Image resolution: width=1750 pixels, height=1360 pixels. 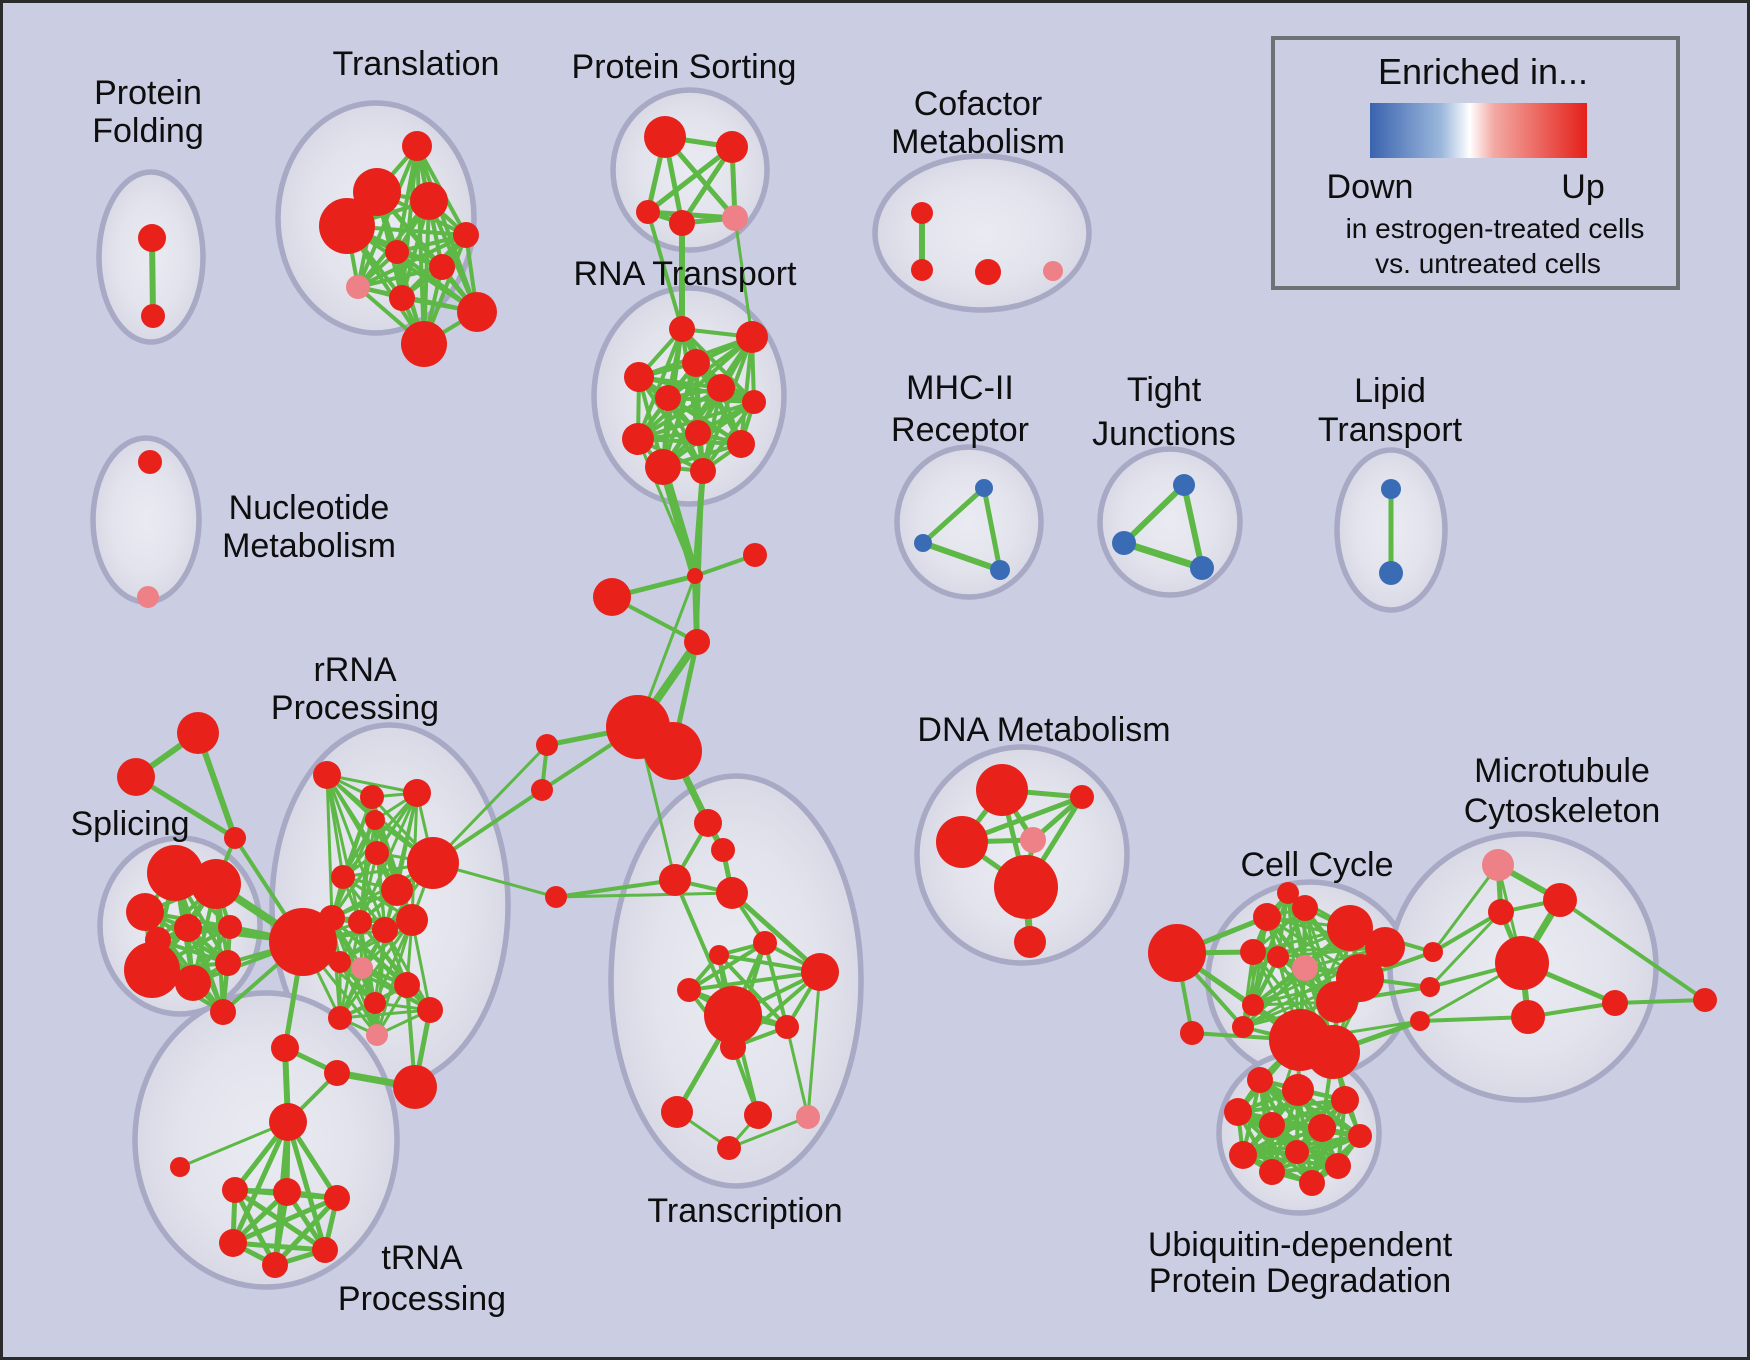 What do you see at coordinates (1337, 1002) in the screenshot?
I see `node-cc11-red` at bounding box center [1337, 1002].